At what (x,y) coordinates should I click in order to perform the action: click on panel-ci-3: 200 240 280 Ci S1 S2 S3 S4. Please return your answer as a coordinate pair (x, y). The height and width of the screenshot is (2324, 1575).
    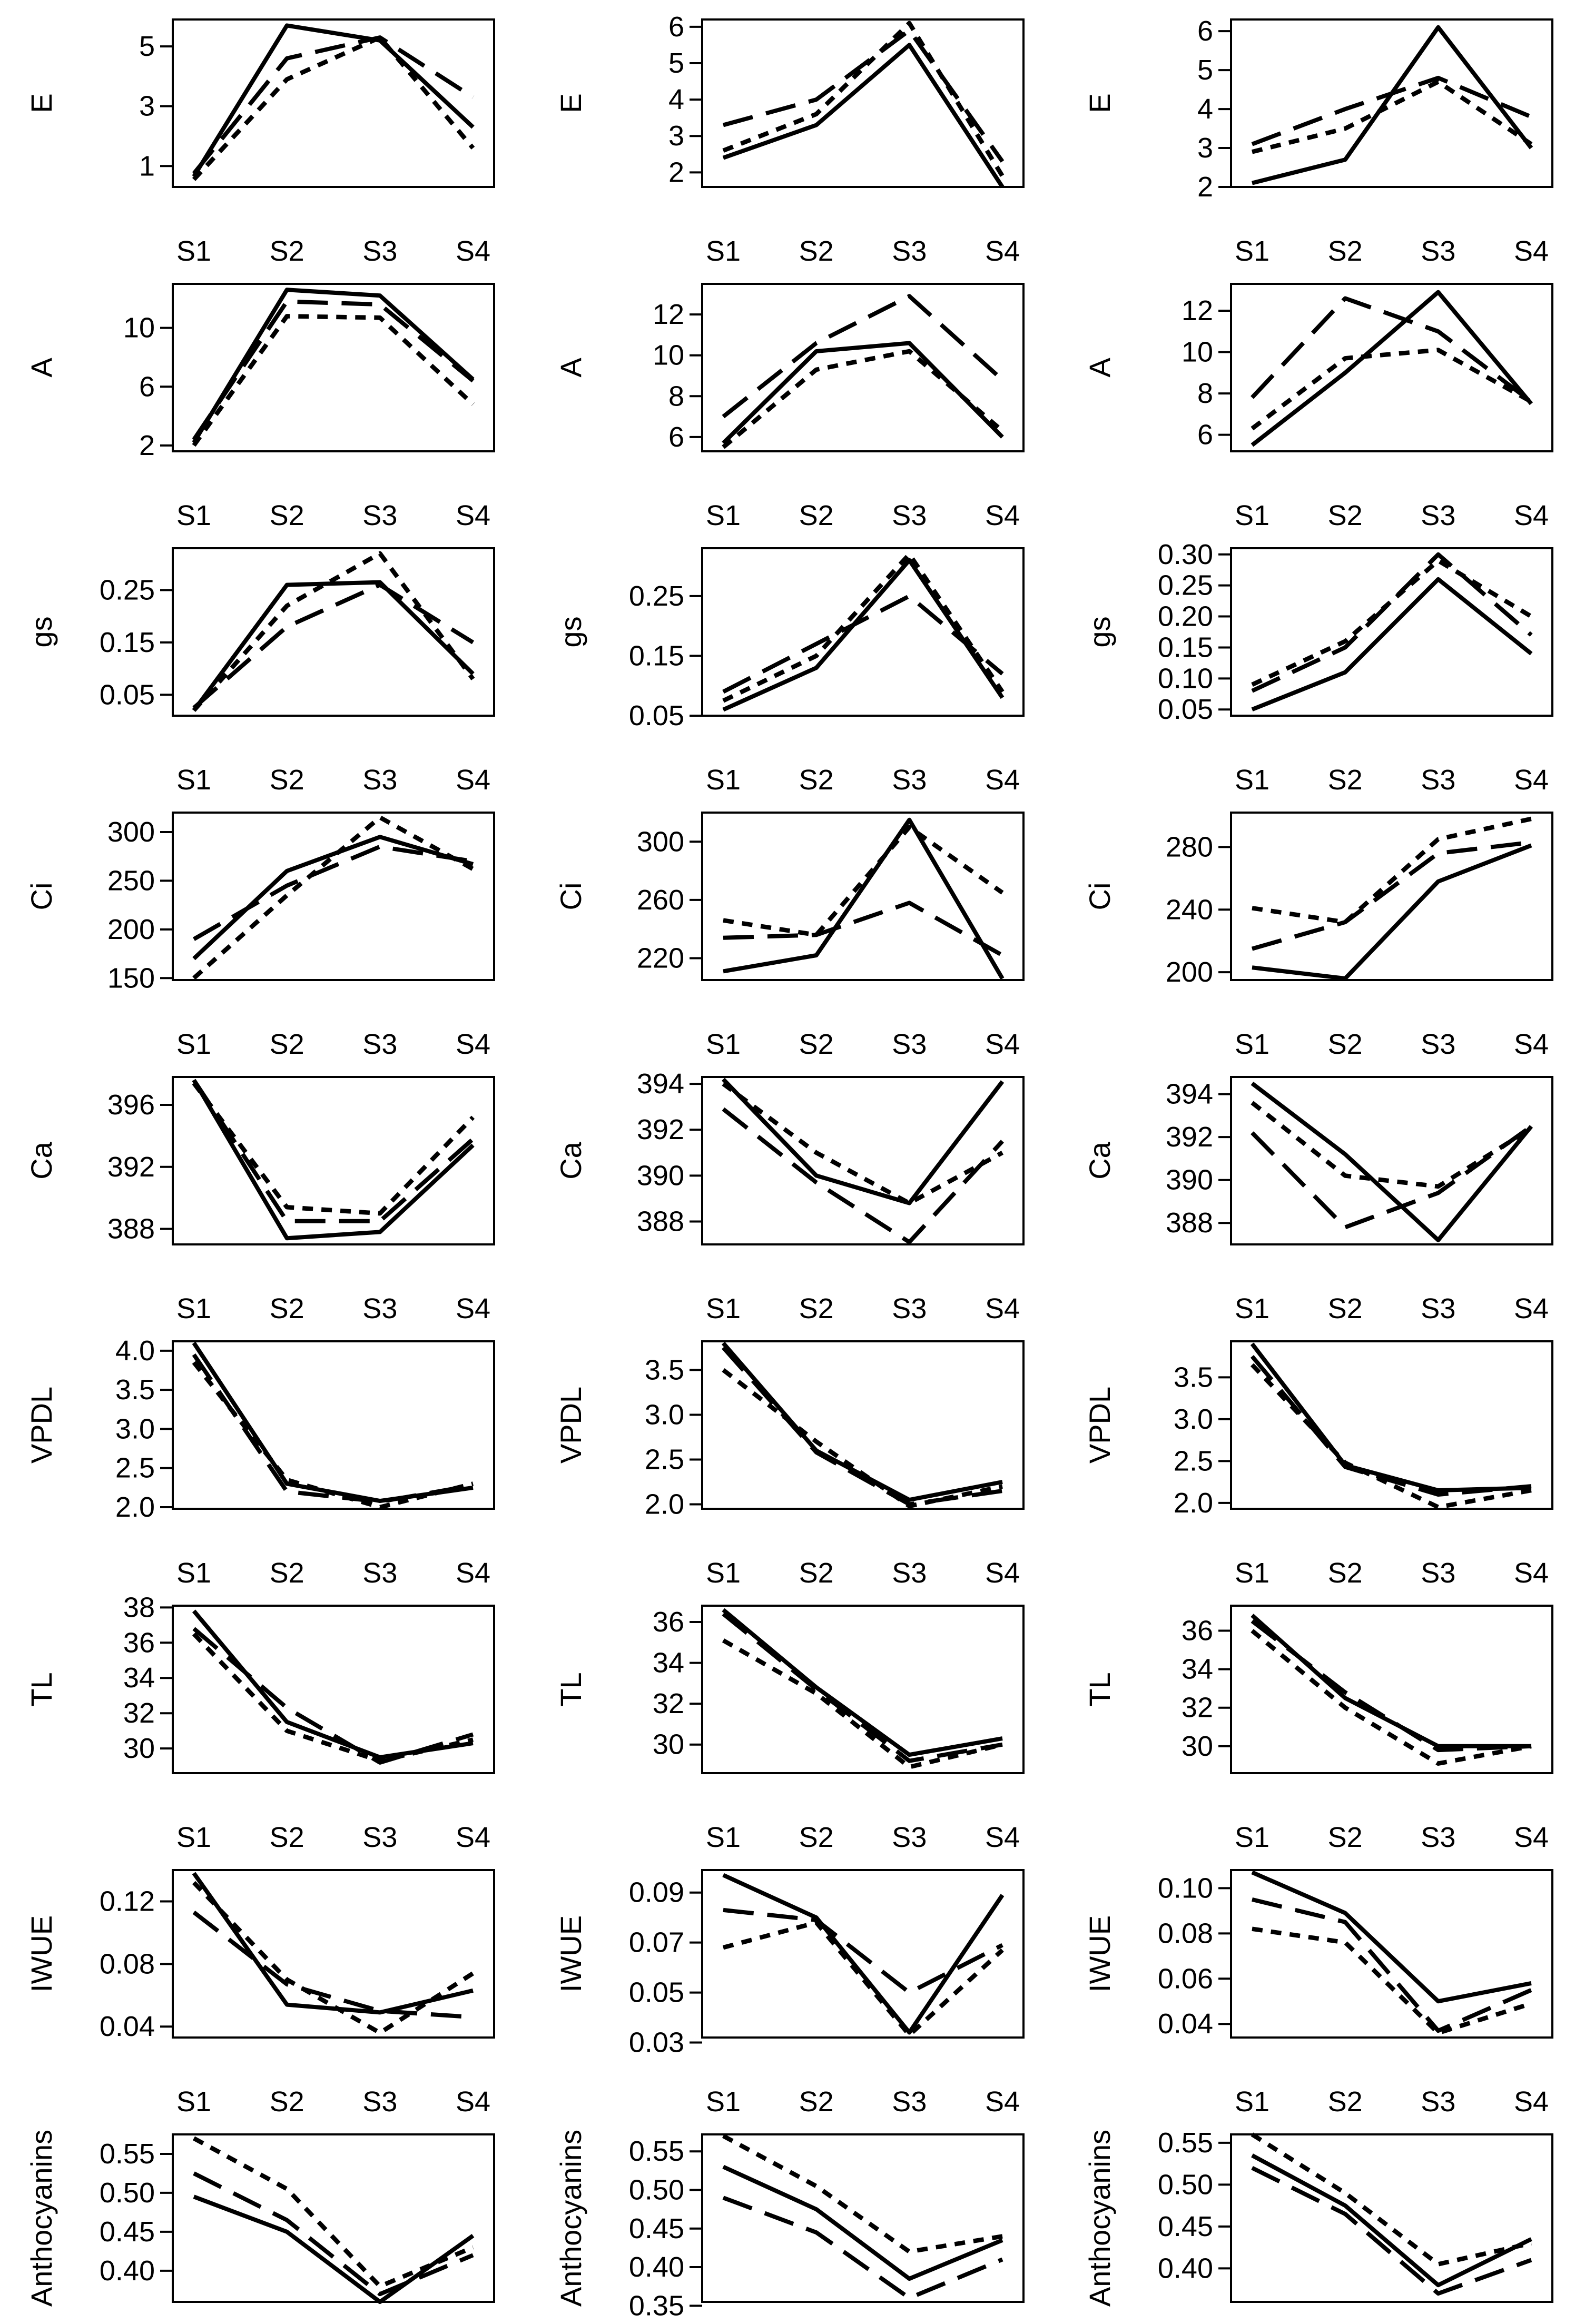
    Looking at the image, I should click on (1318, 936).